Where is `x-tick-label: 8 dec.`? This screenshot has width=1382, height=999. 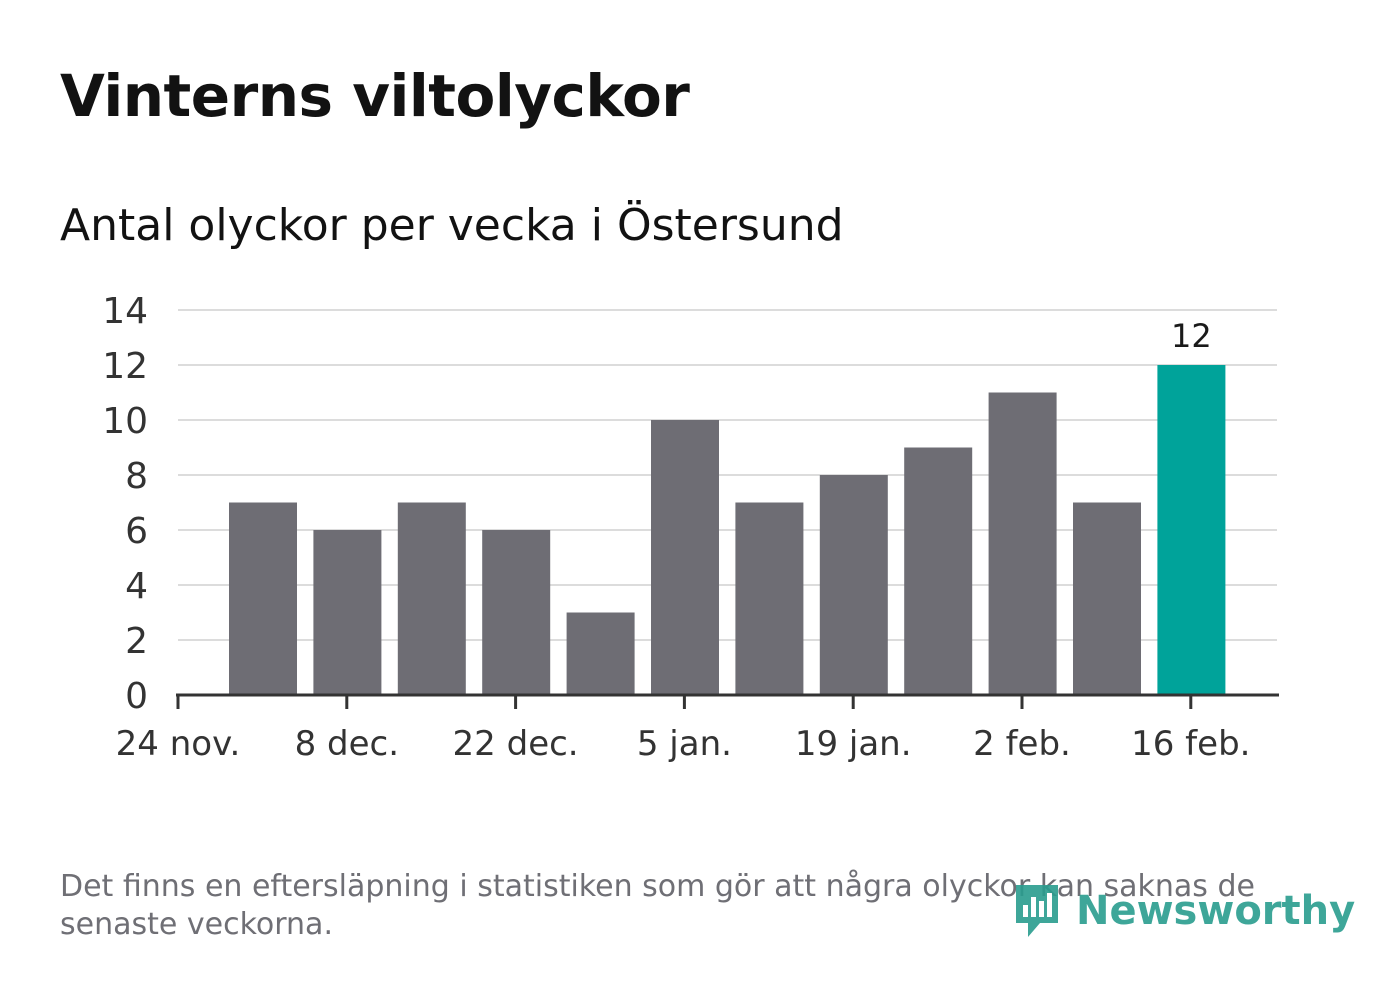
x-tick-label: 8 dec. is located at coordinates (347, 744).